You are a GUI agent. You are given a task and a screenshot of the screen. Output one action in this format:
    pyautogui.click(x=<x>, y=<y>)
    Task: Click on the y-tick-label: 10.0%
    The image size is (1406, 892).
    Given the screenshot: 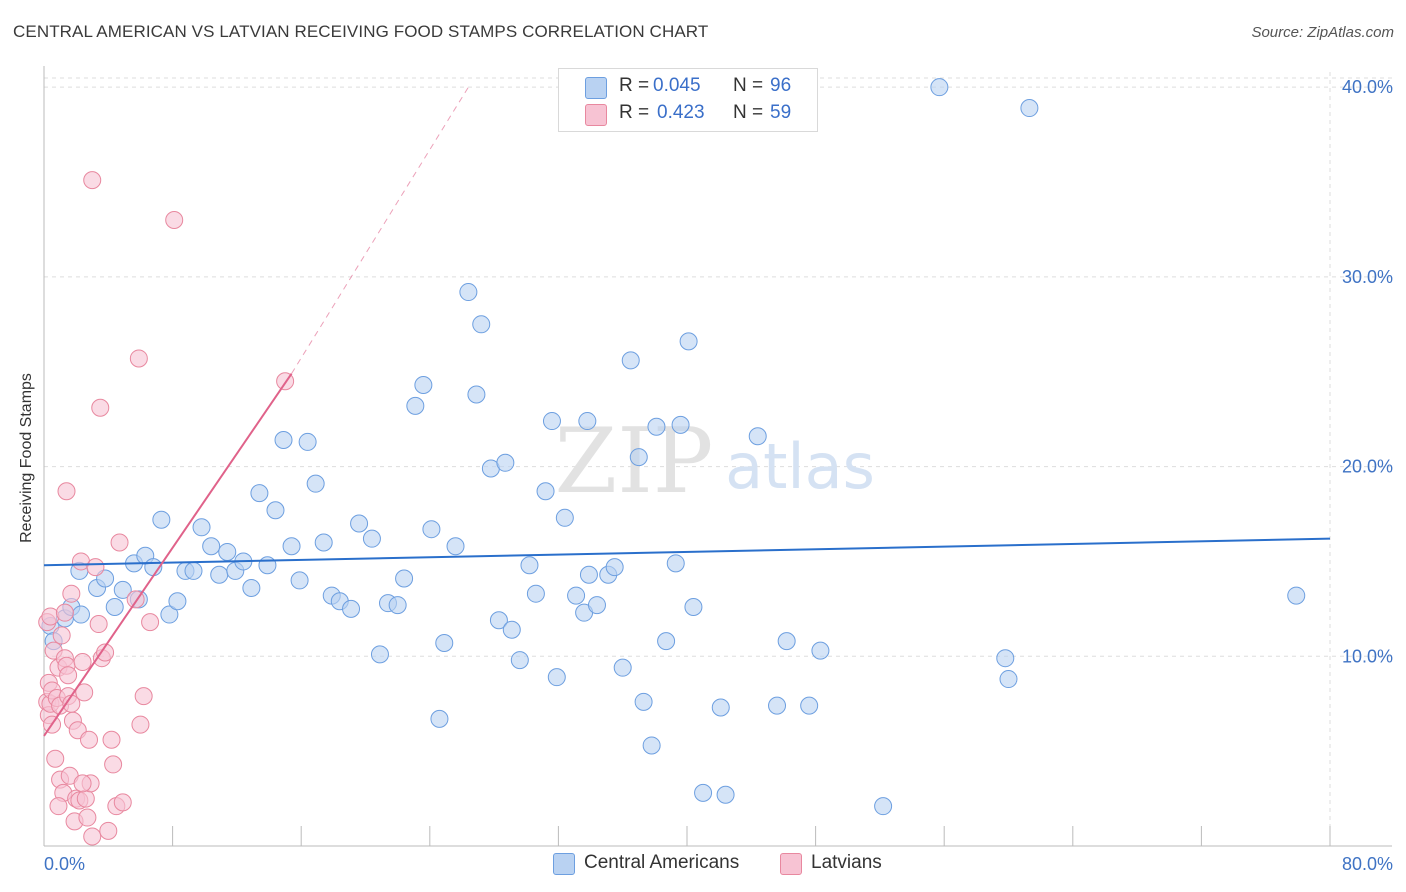 What is the action you would take?
    pyautogui.click(x=1367, y=656)
    